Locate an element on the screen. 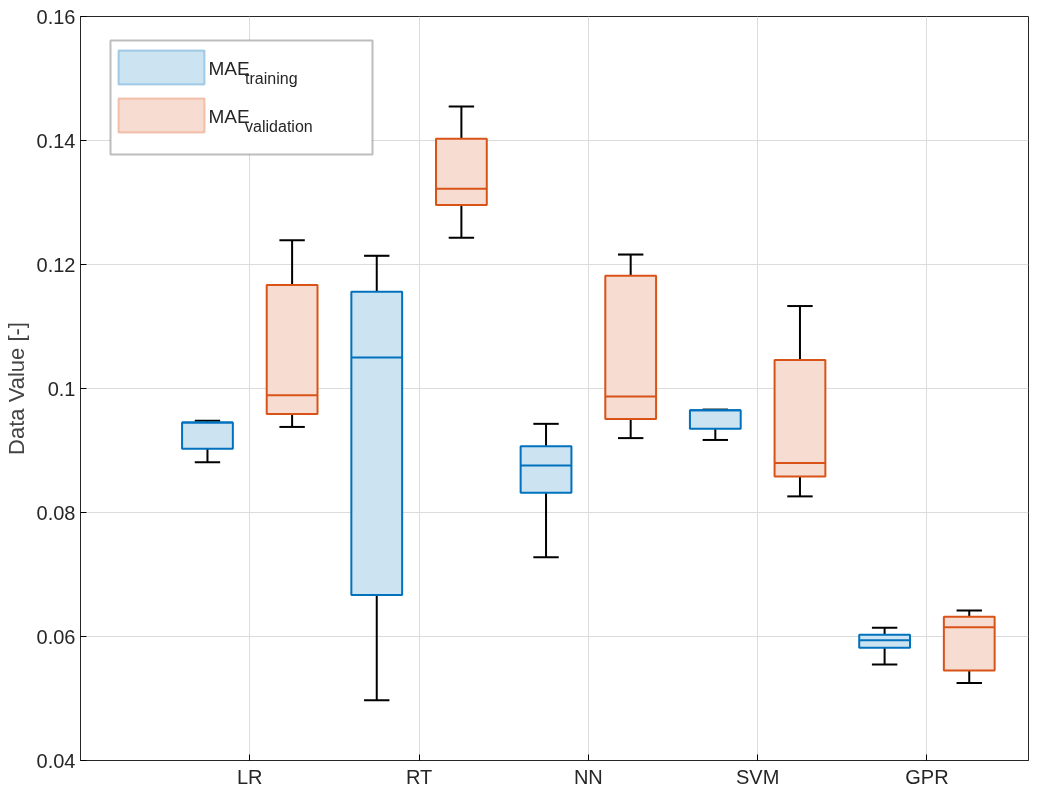 This screenshot has height=810, width=1046. y-tick-label: 0.12 is located at coordinates (56, 264).